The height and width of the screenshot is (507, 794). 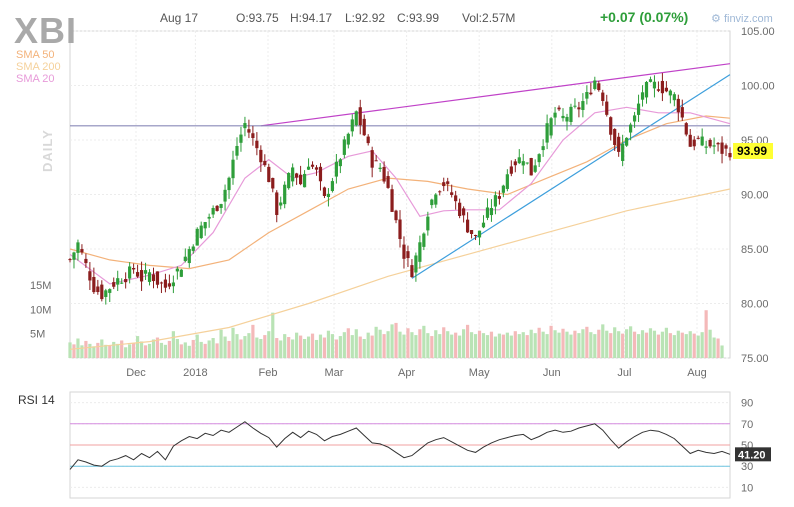 What do you see at coordinates (758, 32) in the screenshot?
I see `price-tick: 105.00` at bounding box center [758, 32].